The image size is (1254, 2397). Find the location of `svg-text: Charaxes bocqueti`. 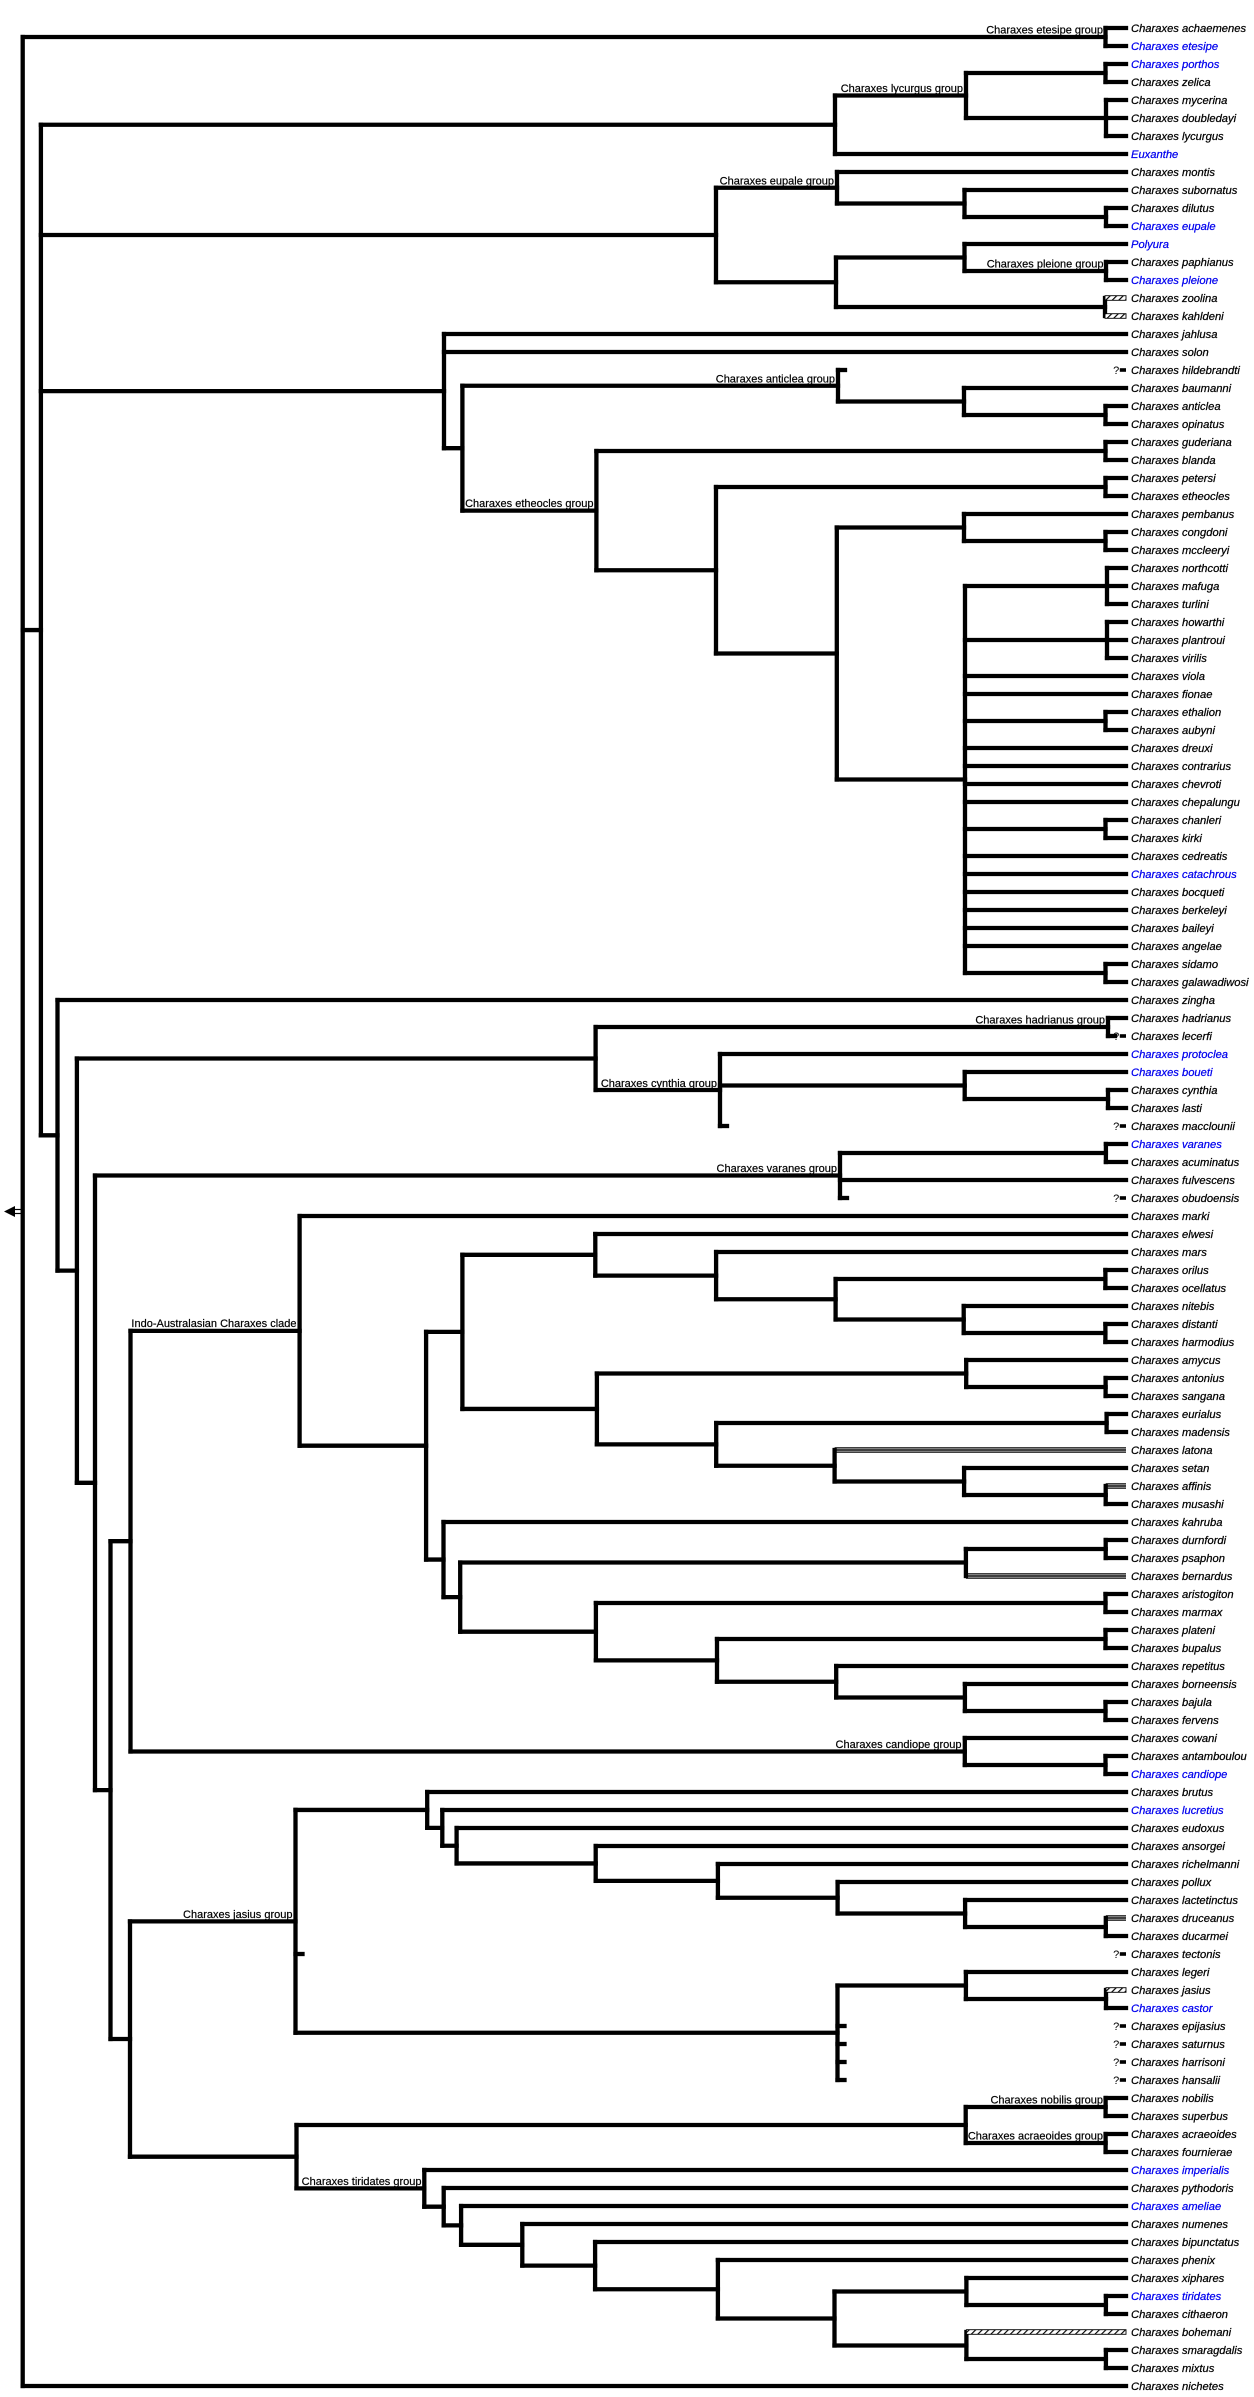

svg-text: Charaxes bocqueti is located at coordinates (1178, 893).